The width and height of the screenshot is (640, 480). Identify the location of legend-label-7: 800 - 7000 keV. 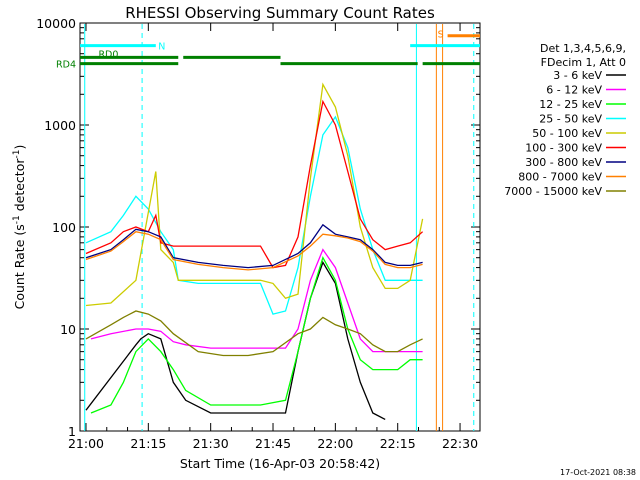
(560, 177).